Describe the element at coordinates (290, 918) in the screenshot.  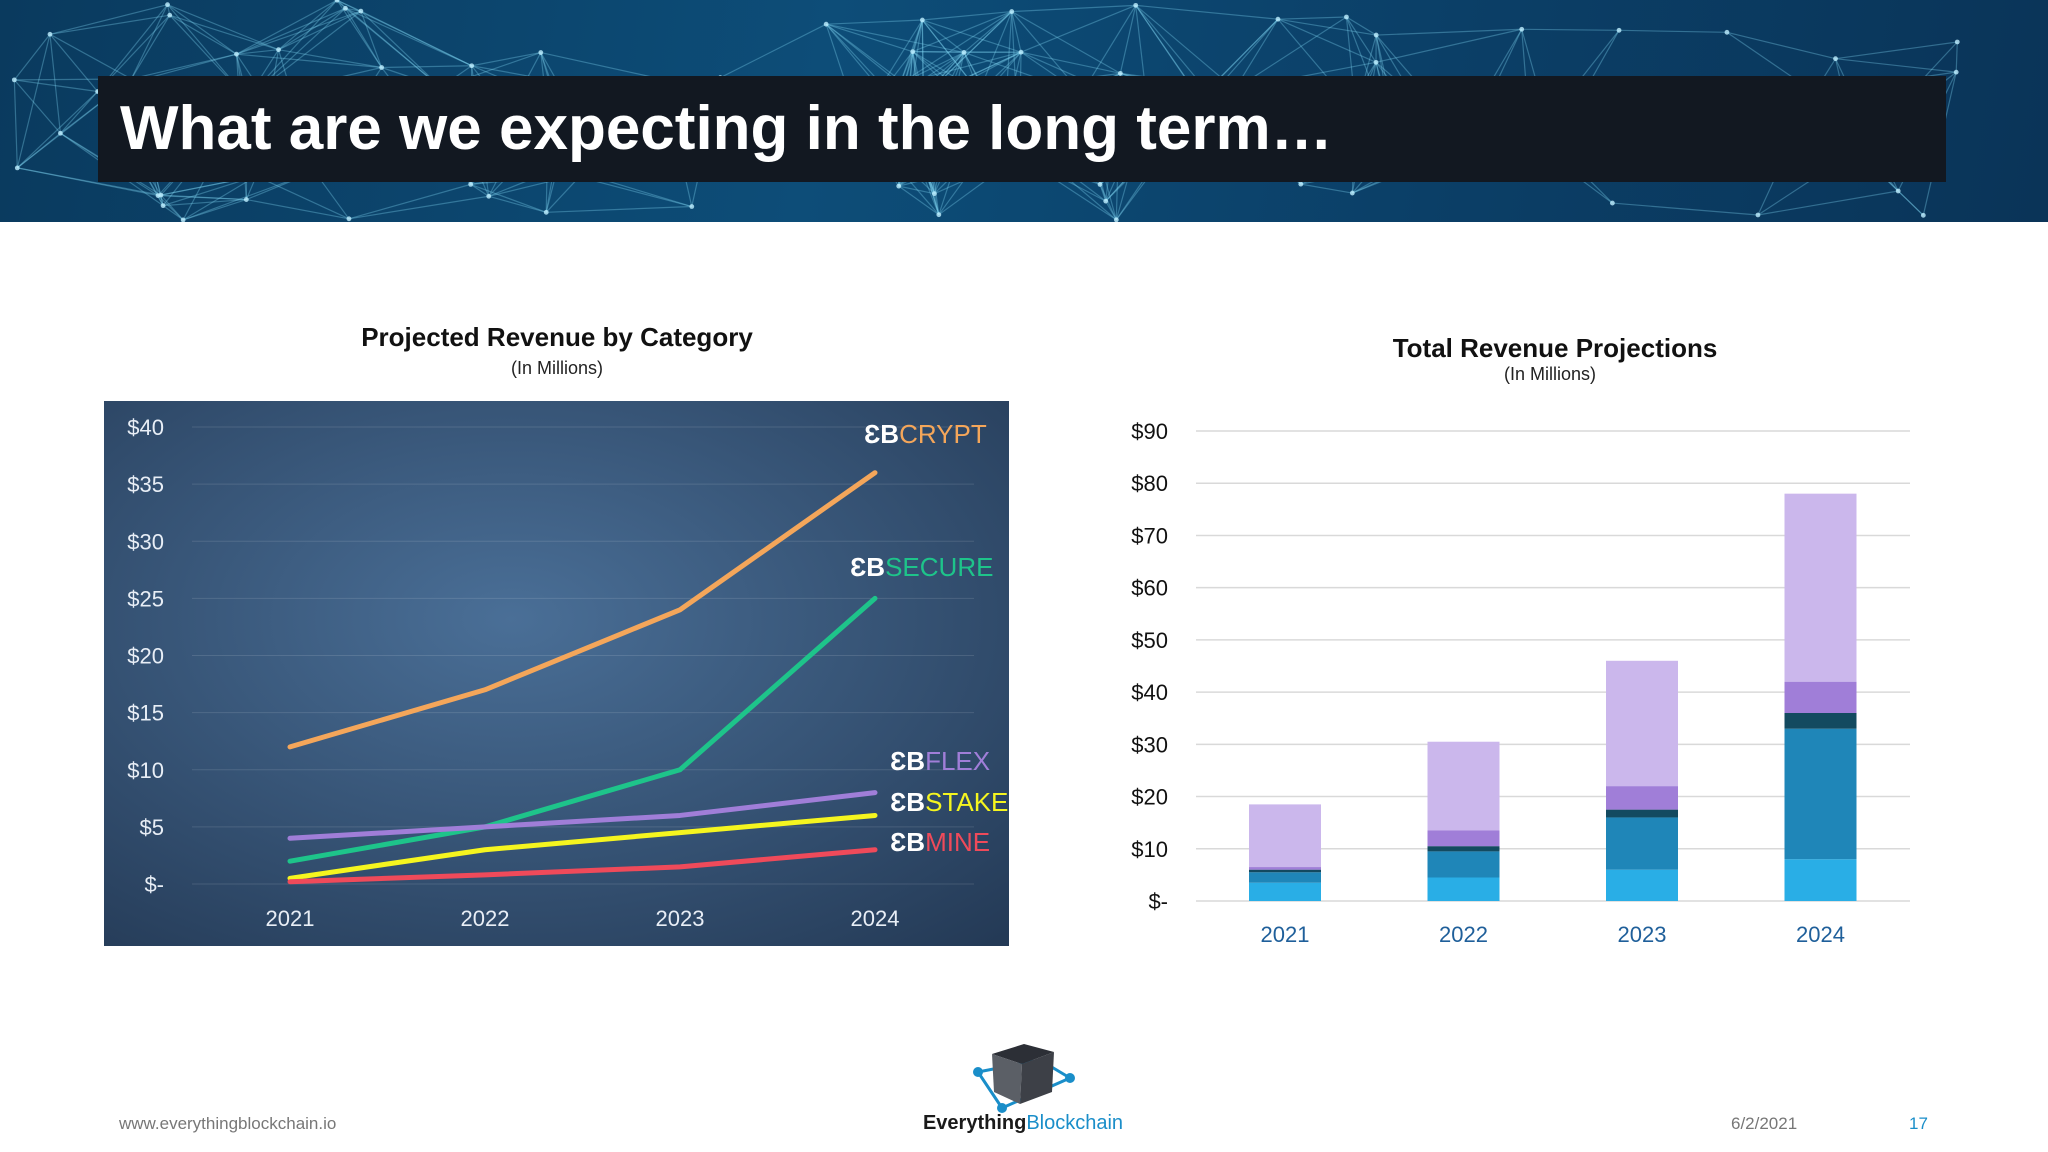
I see `line-x-tick-label: 2021` at that location.